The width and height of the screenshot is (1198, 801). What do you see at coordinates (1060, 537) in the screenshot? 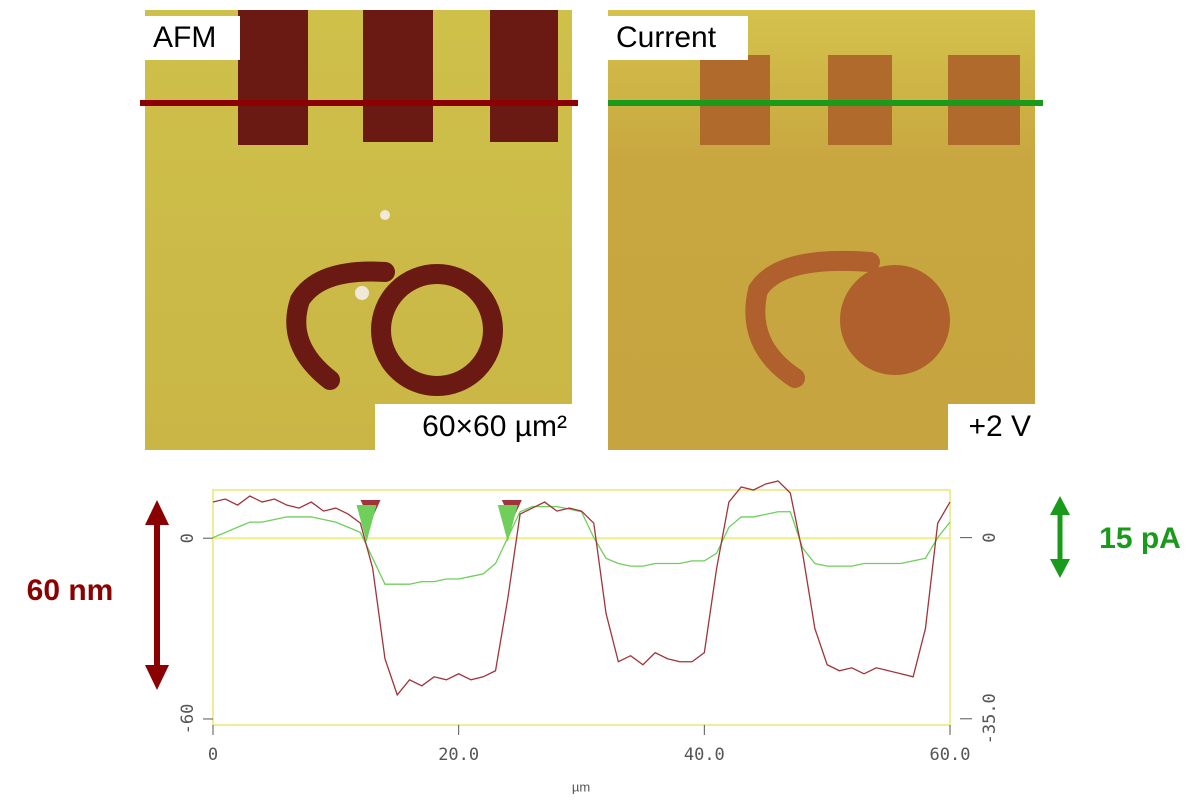
I see `current-arrow` at bounding box center [1060, 537].